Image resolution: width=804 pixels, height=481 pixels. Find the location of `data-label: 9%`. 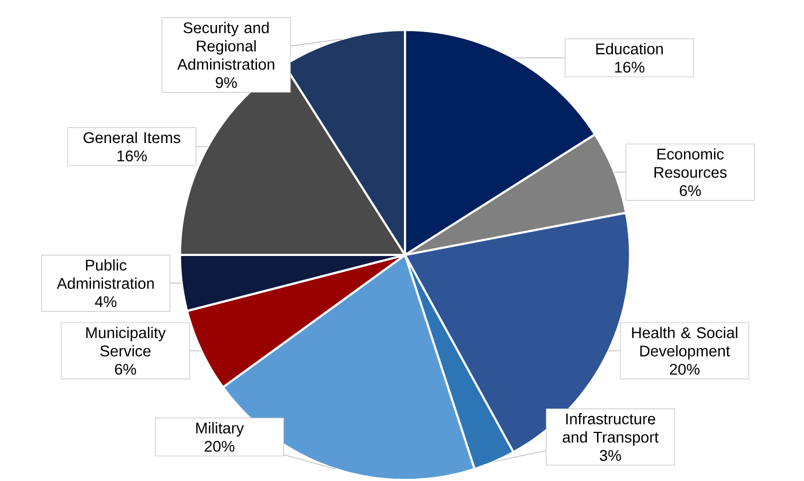

data-label: 9% is located at coordinates (226, 82).